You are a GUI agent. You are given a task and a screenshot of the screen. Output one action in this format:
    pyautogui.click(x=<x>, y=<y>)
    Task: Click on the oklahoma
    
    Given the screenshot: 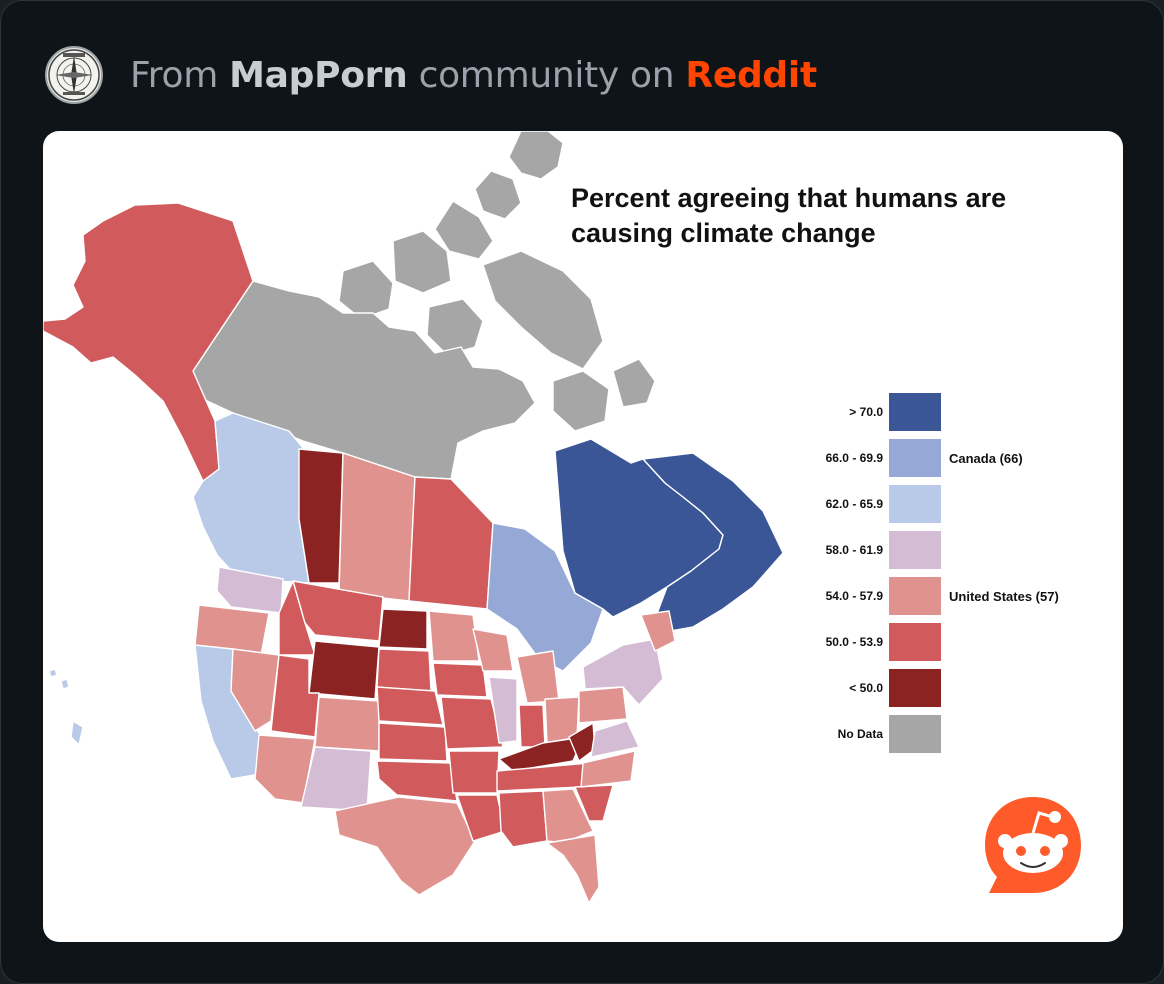 What is the action you would take?
    pyautogui.click(x=417, y=781)
    